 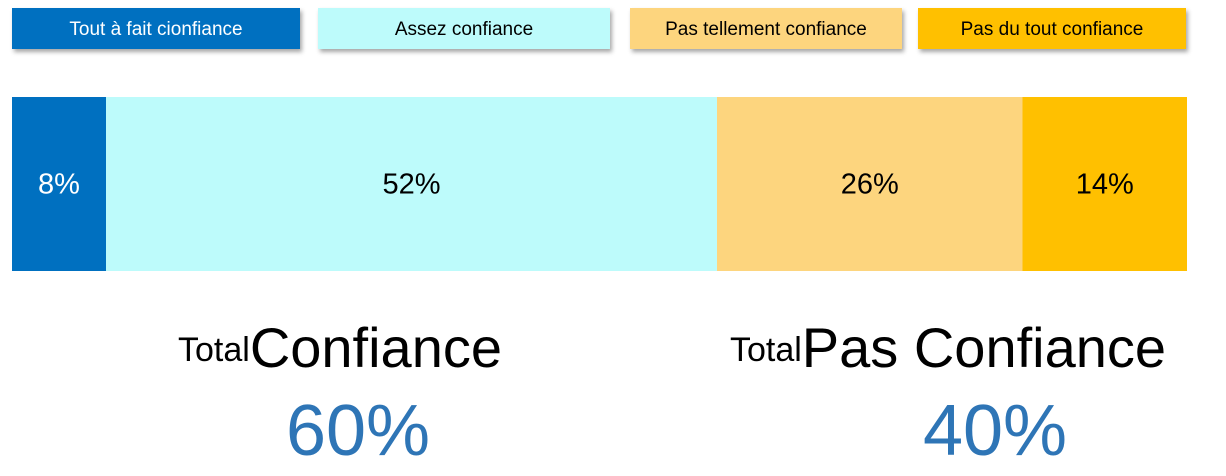 I want to click on total-value: 60%, so click(x=358, y=431).